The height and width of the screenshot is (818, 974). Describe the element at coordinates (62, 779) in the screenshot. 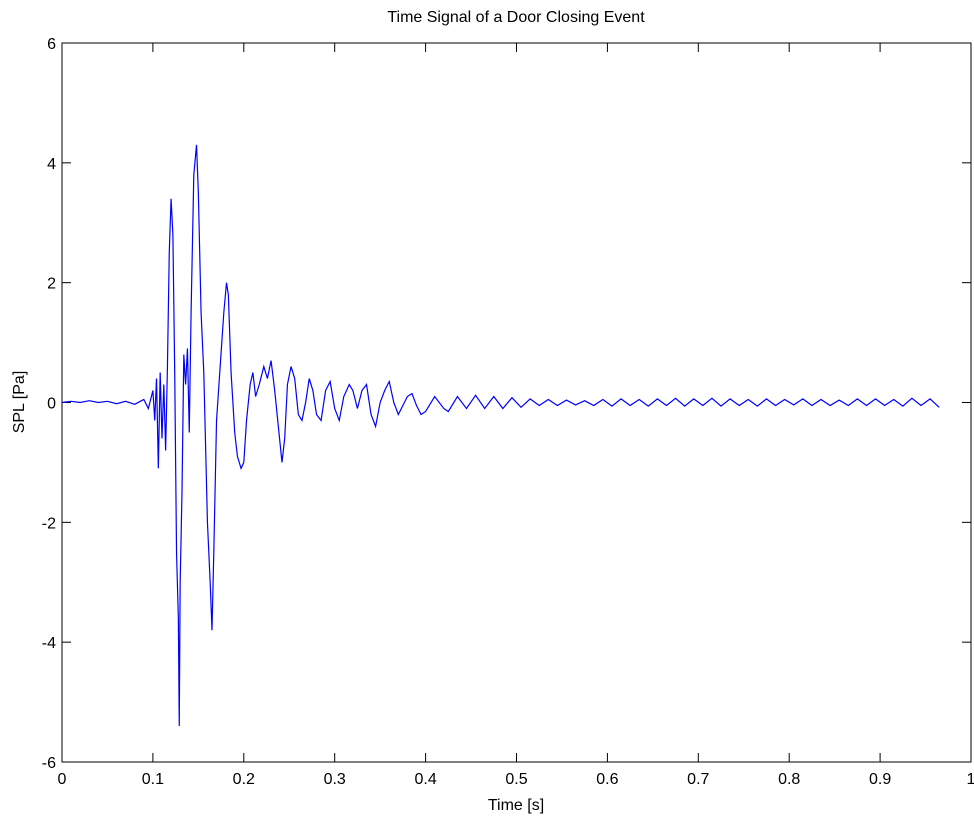

I see `x-tick-label: 0` at that location.